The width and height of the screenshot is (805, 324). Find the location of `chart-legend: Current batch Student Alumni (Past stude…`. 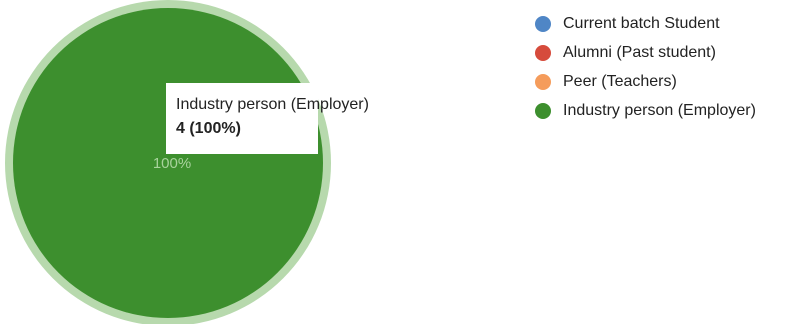

chart-legend: Current batch Student Alumni (Past stude… is located at coordinates (645, 70).